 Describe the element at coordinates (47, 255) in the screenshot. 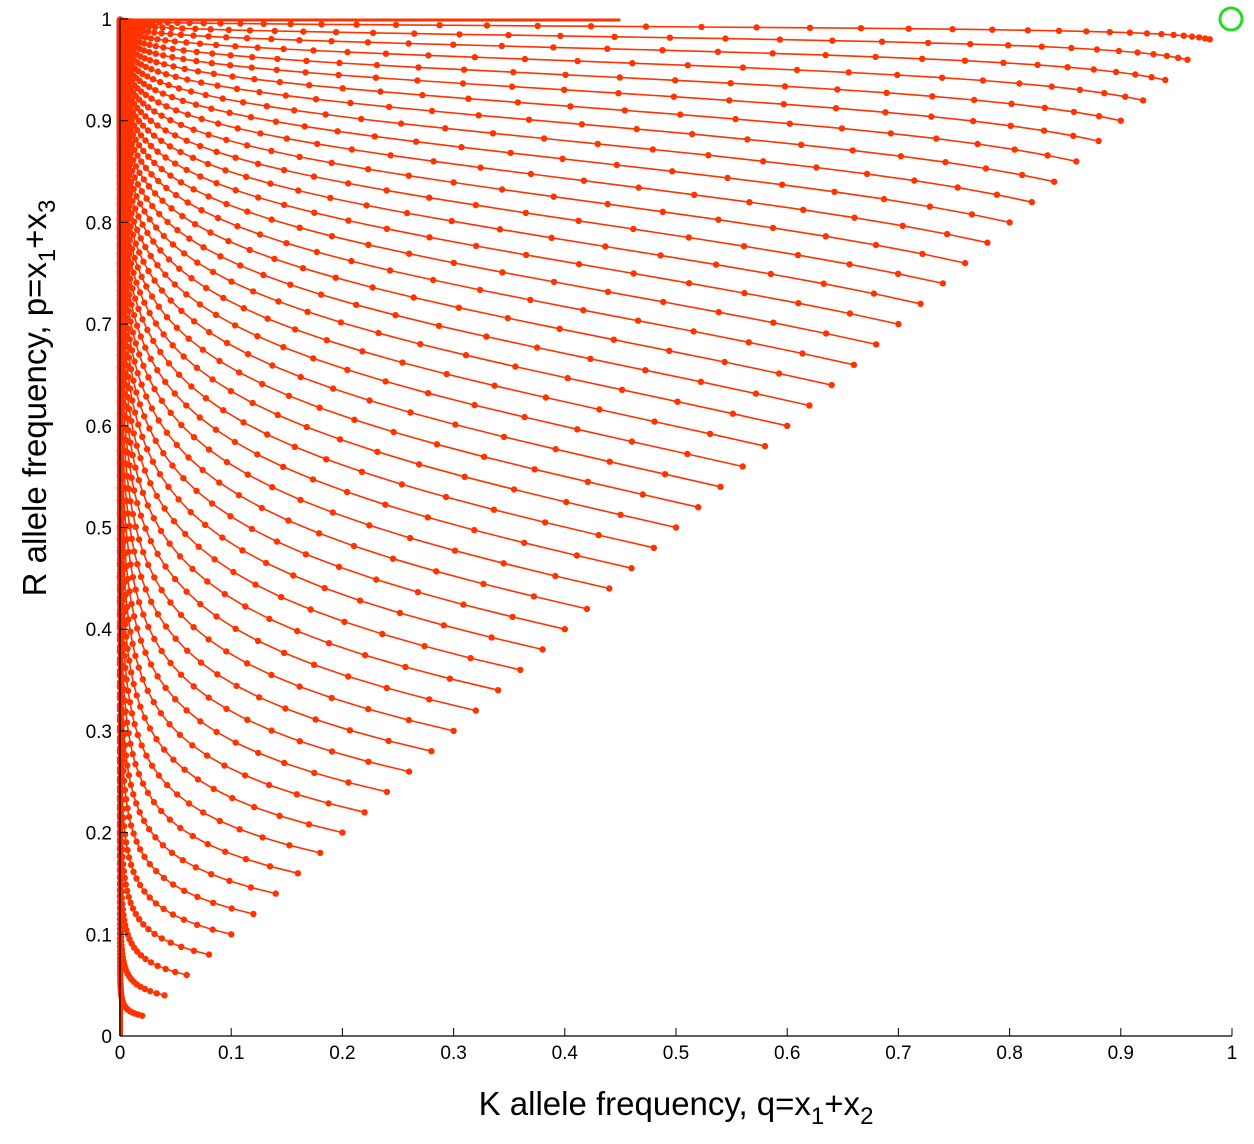

I see `y-axis-label-sub1: 1` at that location.